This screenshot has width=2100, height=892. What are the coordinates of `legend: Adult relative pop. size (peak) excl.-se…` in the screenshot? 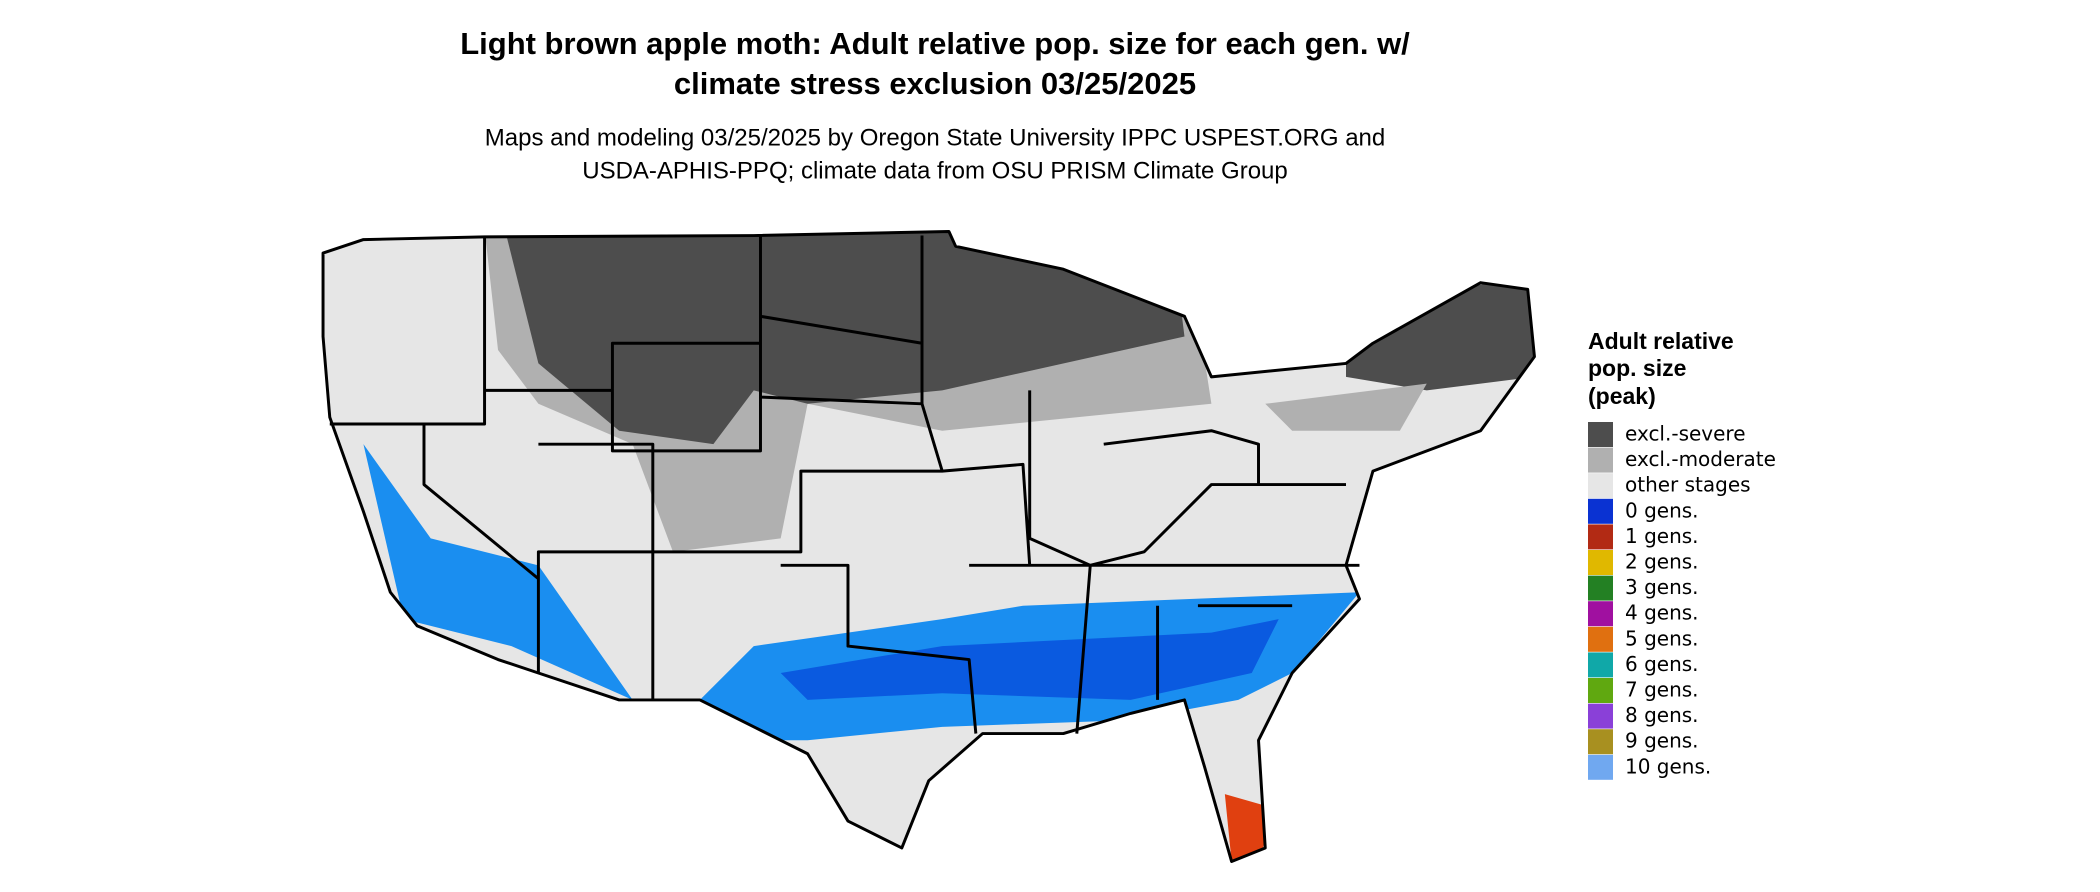 It's located at (1682, 554).